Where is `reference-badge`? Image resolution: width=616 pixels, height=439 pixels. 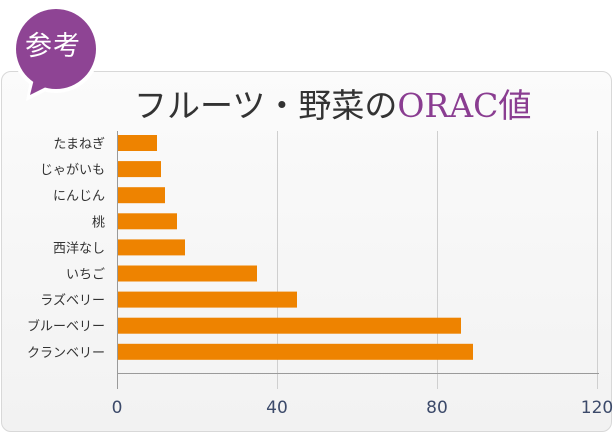 reference-badge is located at coordinates (56, 53).